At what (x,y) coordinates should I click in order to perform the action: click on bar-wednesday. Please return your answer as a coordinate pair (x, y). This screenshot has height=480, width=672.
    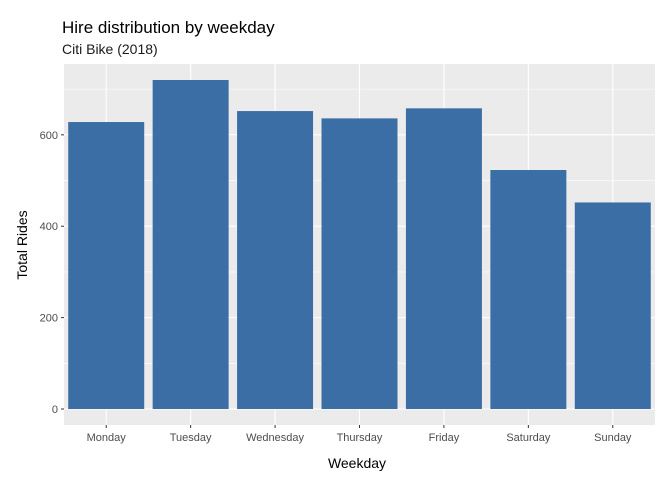
    Looking at the image, I should click on (275, 260).